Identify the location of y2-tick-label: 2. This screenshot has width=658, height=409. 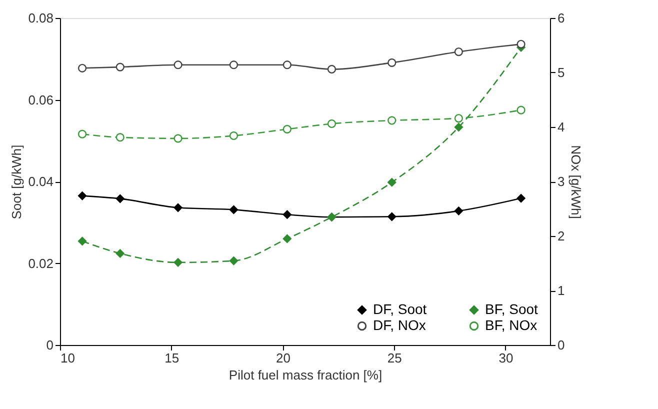
(561, 236).